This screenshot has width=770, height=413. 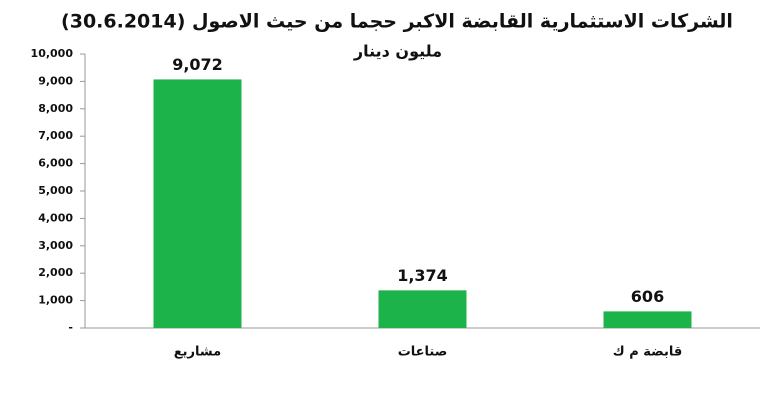 I want to click on value-label: 1,374, so click(x=422, y=275).